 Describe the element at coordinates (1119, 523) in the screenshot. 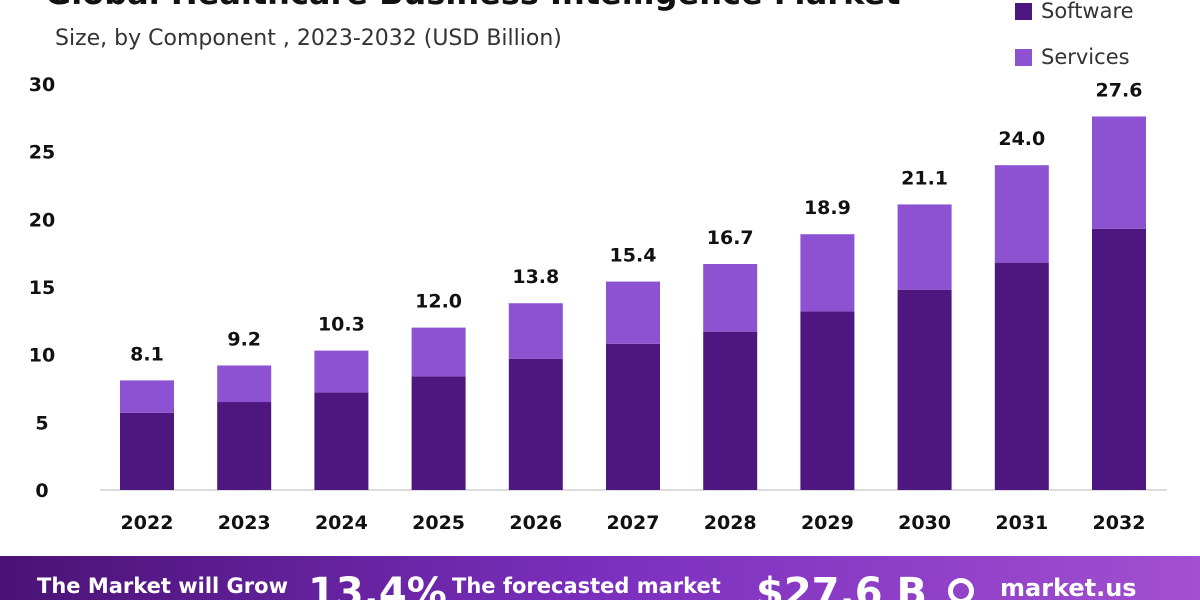

I see `x-tick-label: 2032` at that location.